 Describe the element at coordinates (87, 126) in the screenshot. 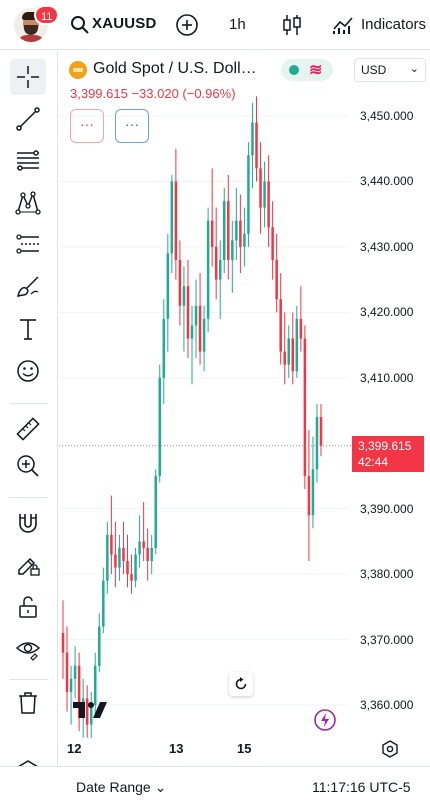

I see `indicator-button-1: ···` at that location.